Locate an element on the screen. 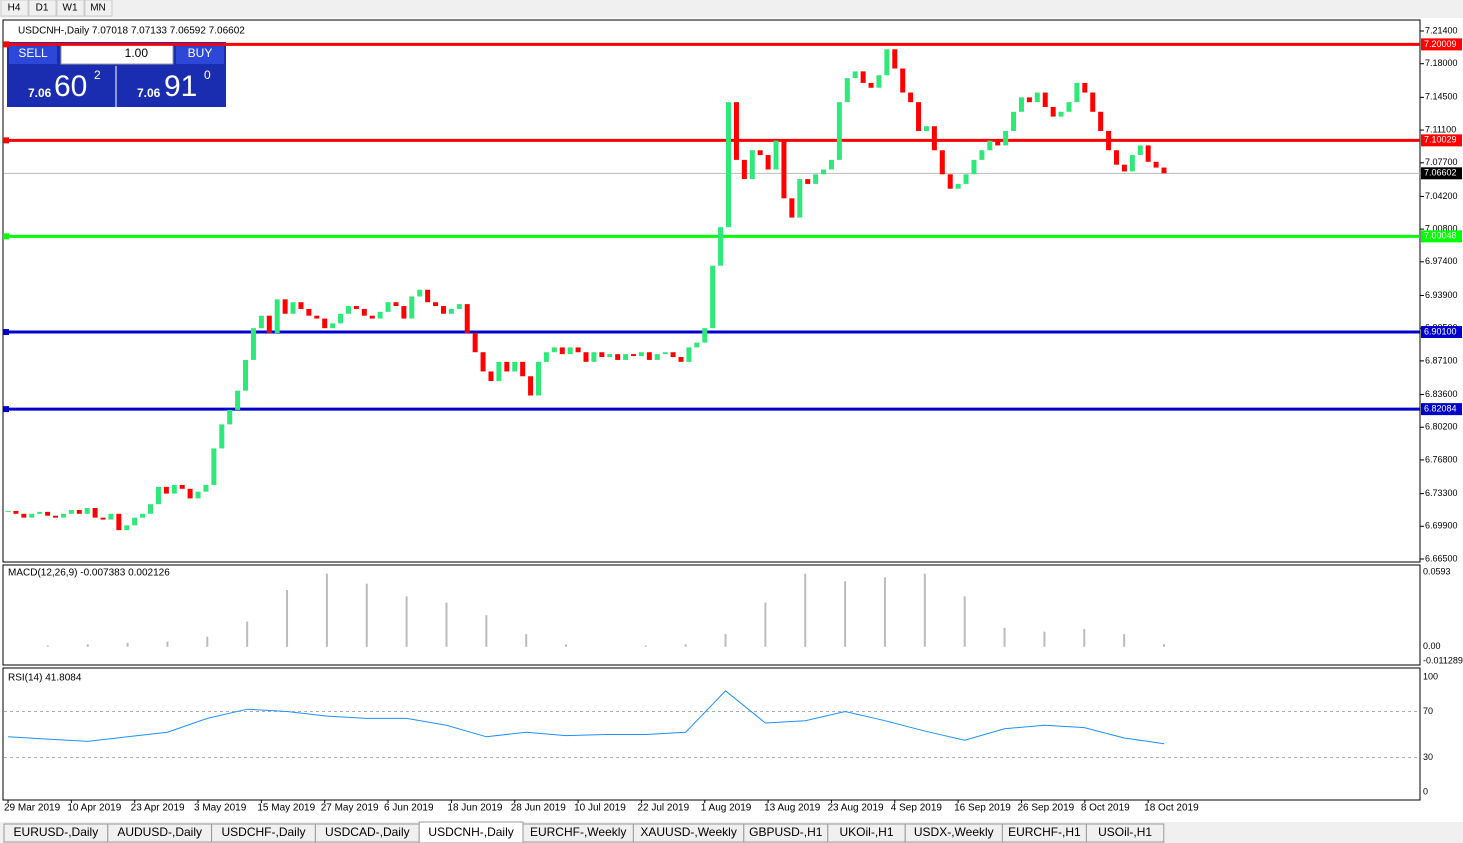  tab is located at coordinates (1125, 833).